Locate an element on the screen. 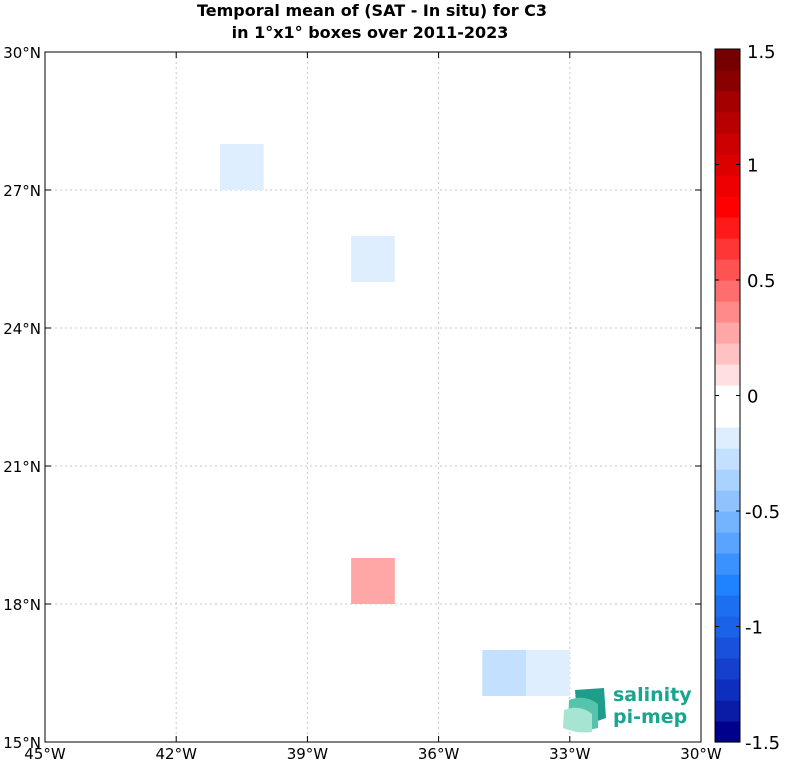 This screenshot has height=763, width=785. colorbar-tick-label: 1 is located at coordinates (752, 166).